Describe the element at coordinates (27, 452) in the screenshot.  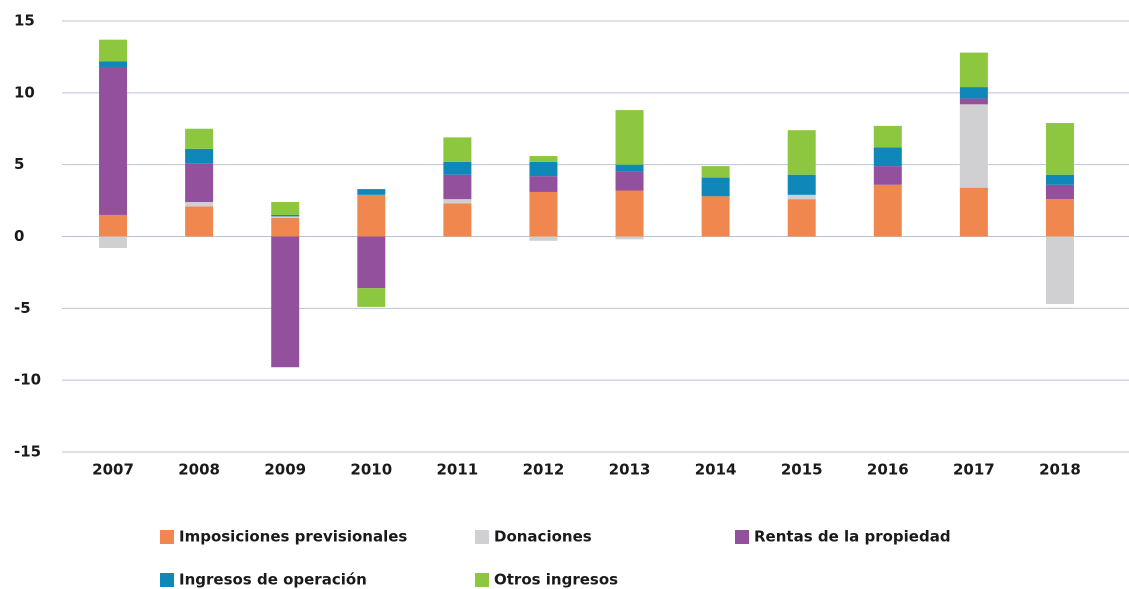
I see `y-tick-label: -15` at that location.